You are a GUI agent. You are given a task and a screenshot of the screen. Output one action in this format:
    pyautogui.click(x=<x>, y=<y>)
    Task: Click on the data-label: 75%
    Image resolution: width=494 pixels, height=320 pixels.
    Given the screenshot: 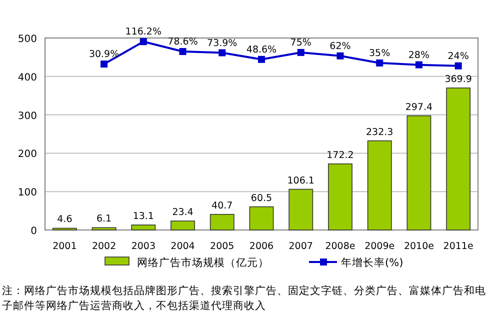 What is the action you would take?
    pyautogui.click(x=301, y=42)
    